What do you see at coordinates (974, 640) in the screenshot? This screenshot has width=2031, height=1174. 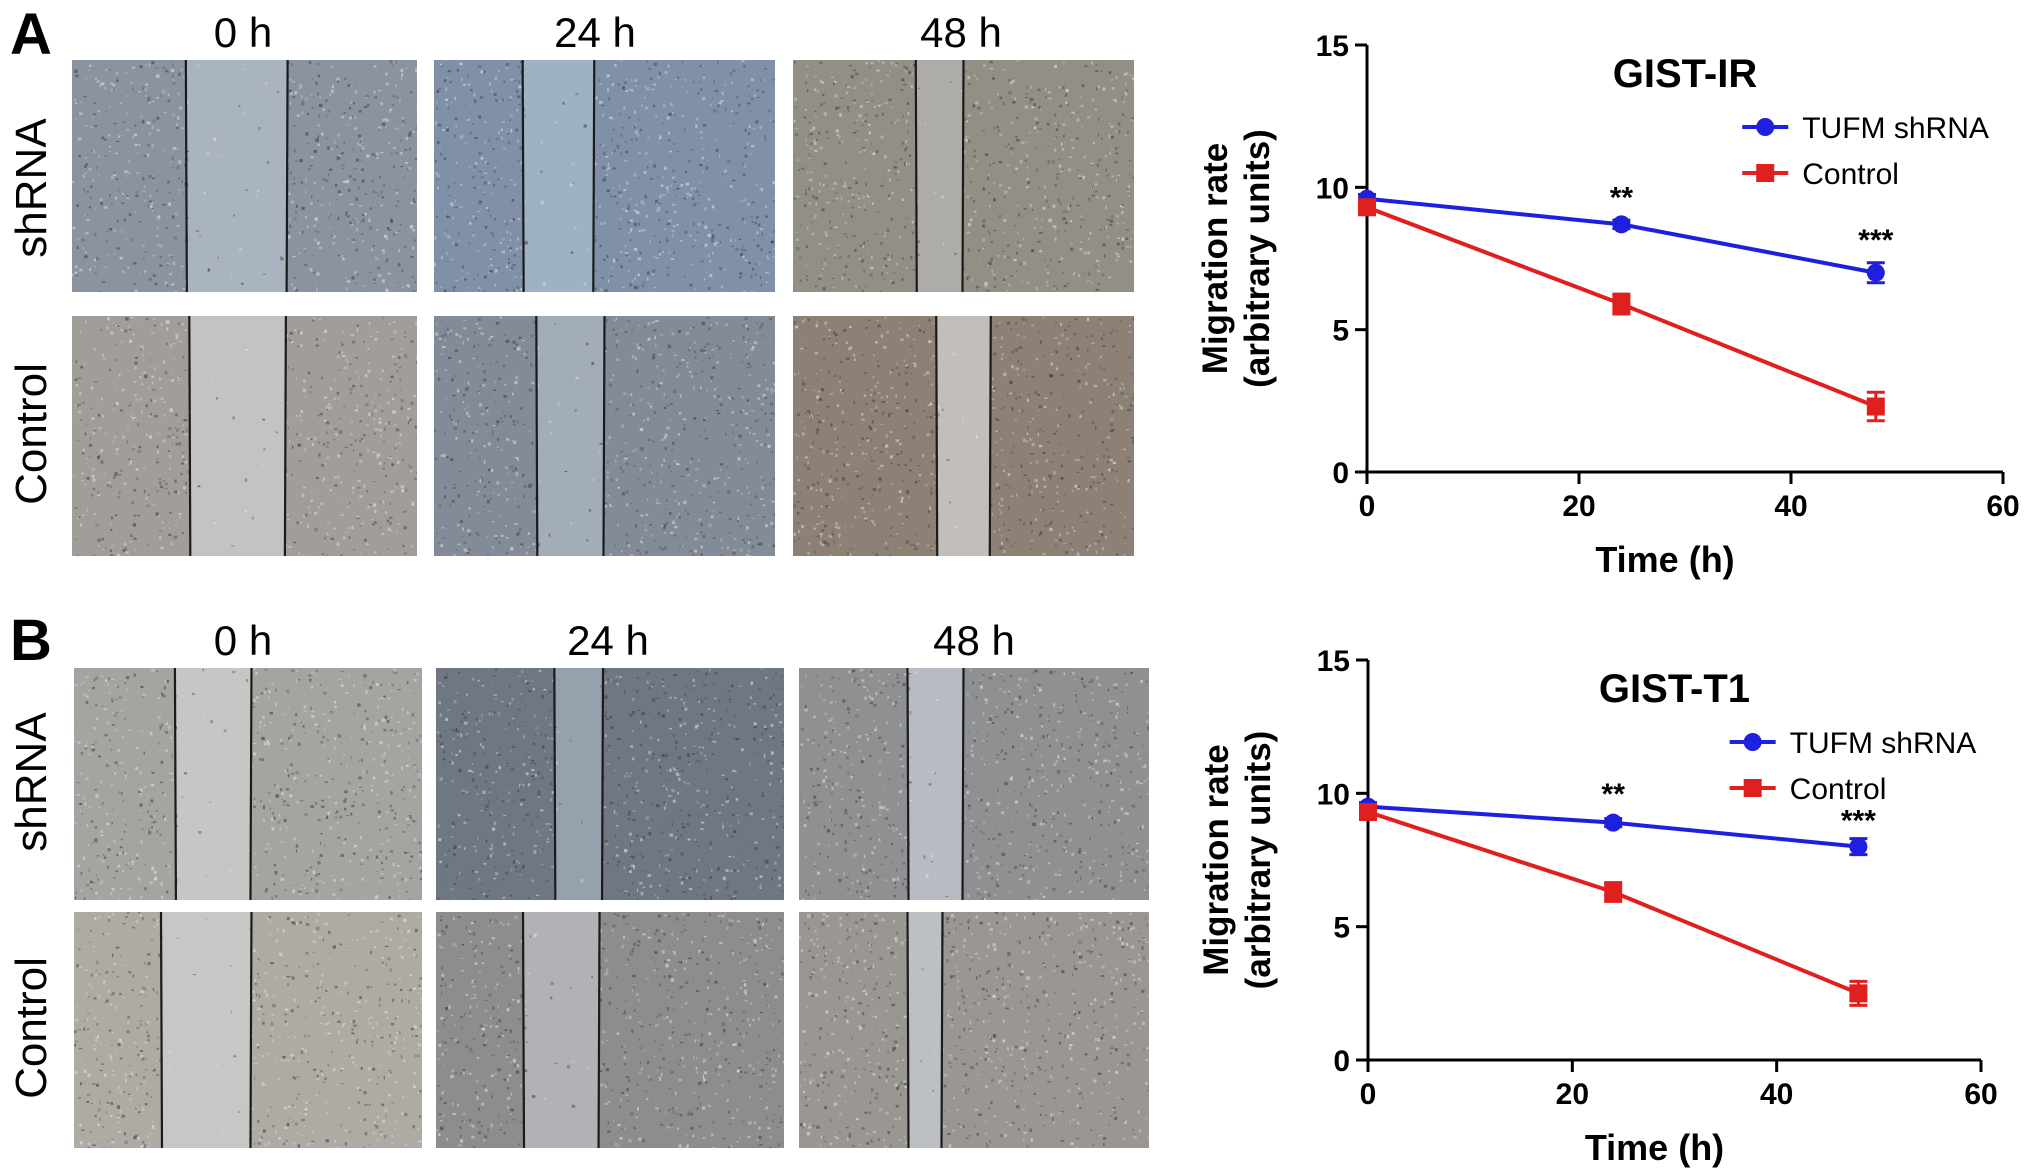 I see `time-label-b-48h: 48 h` at bounding box center [974, 640].